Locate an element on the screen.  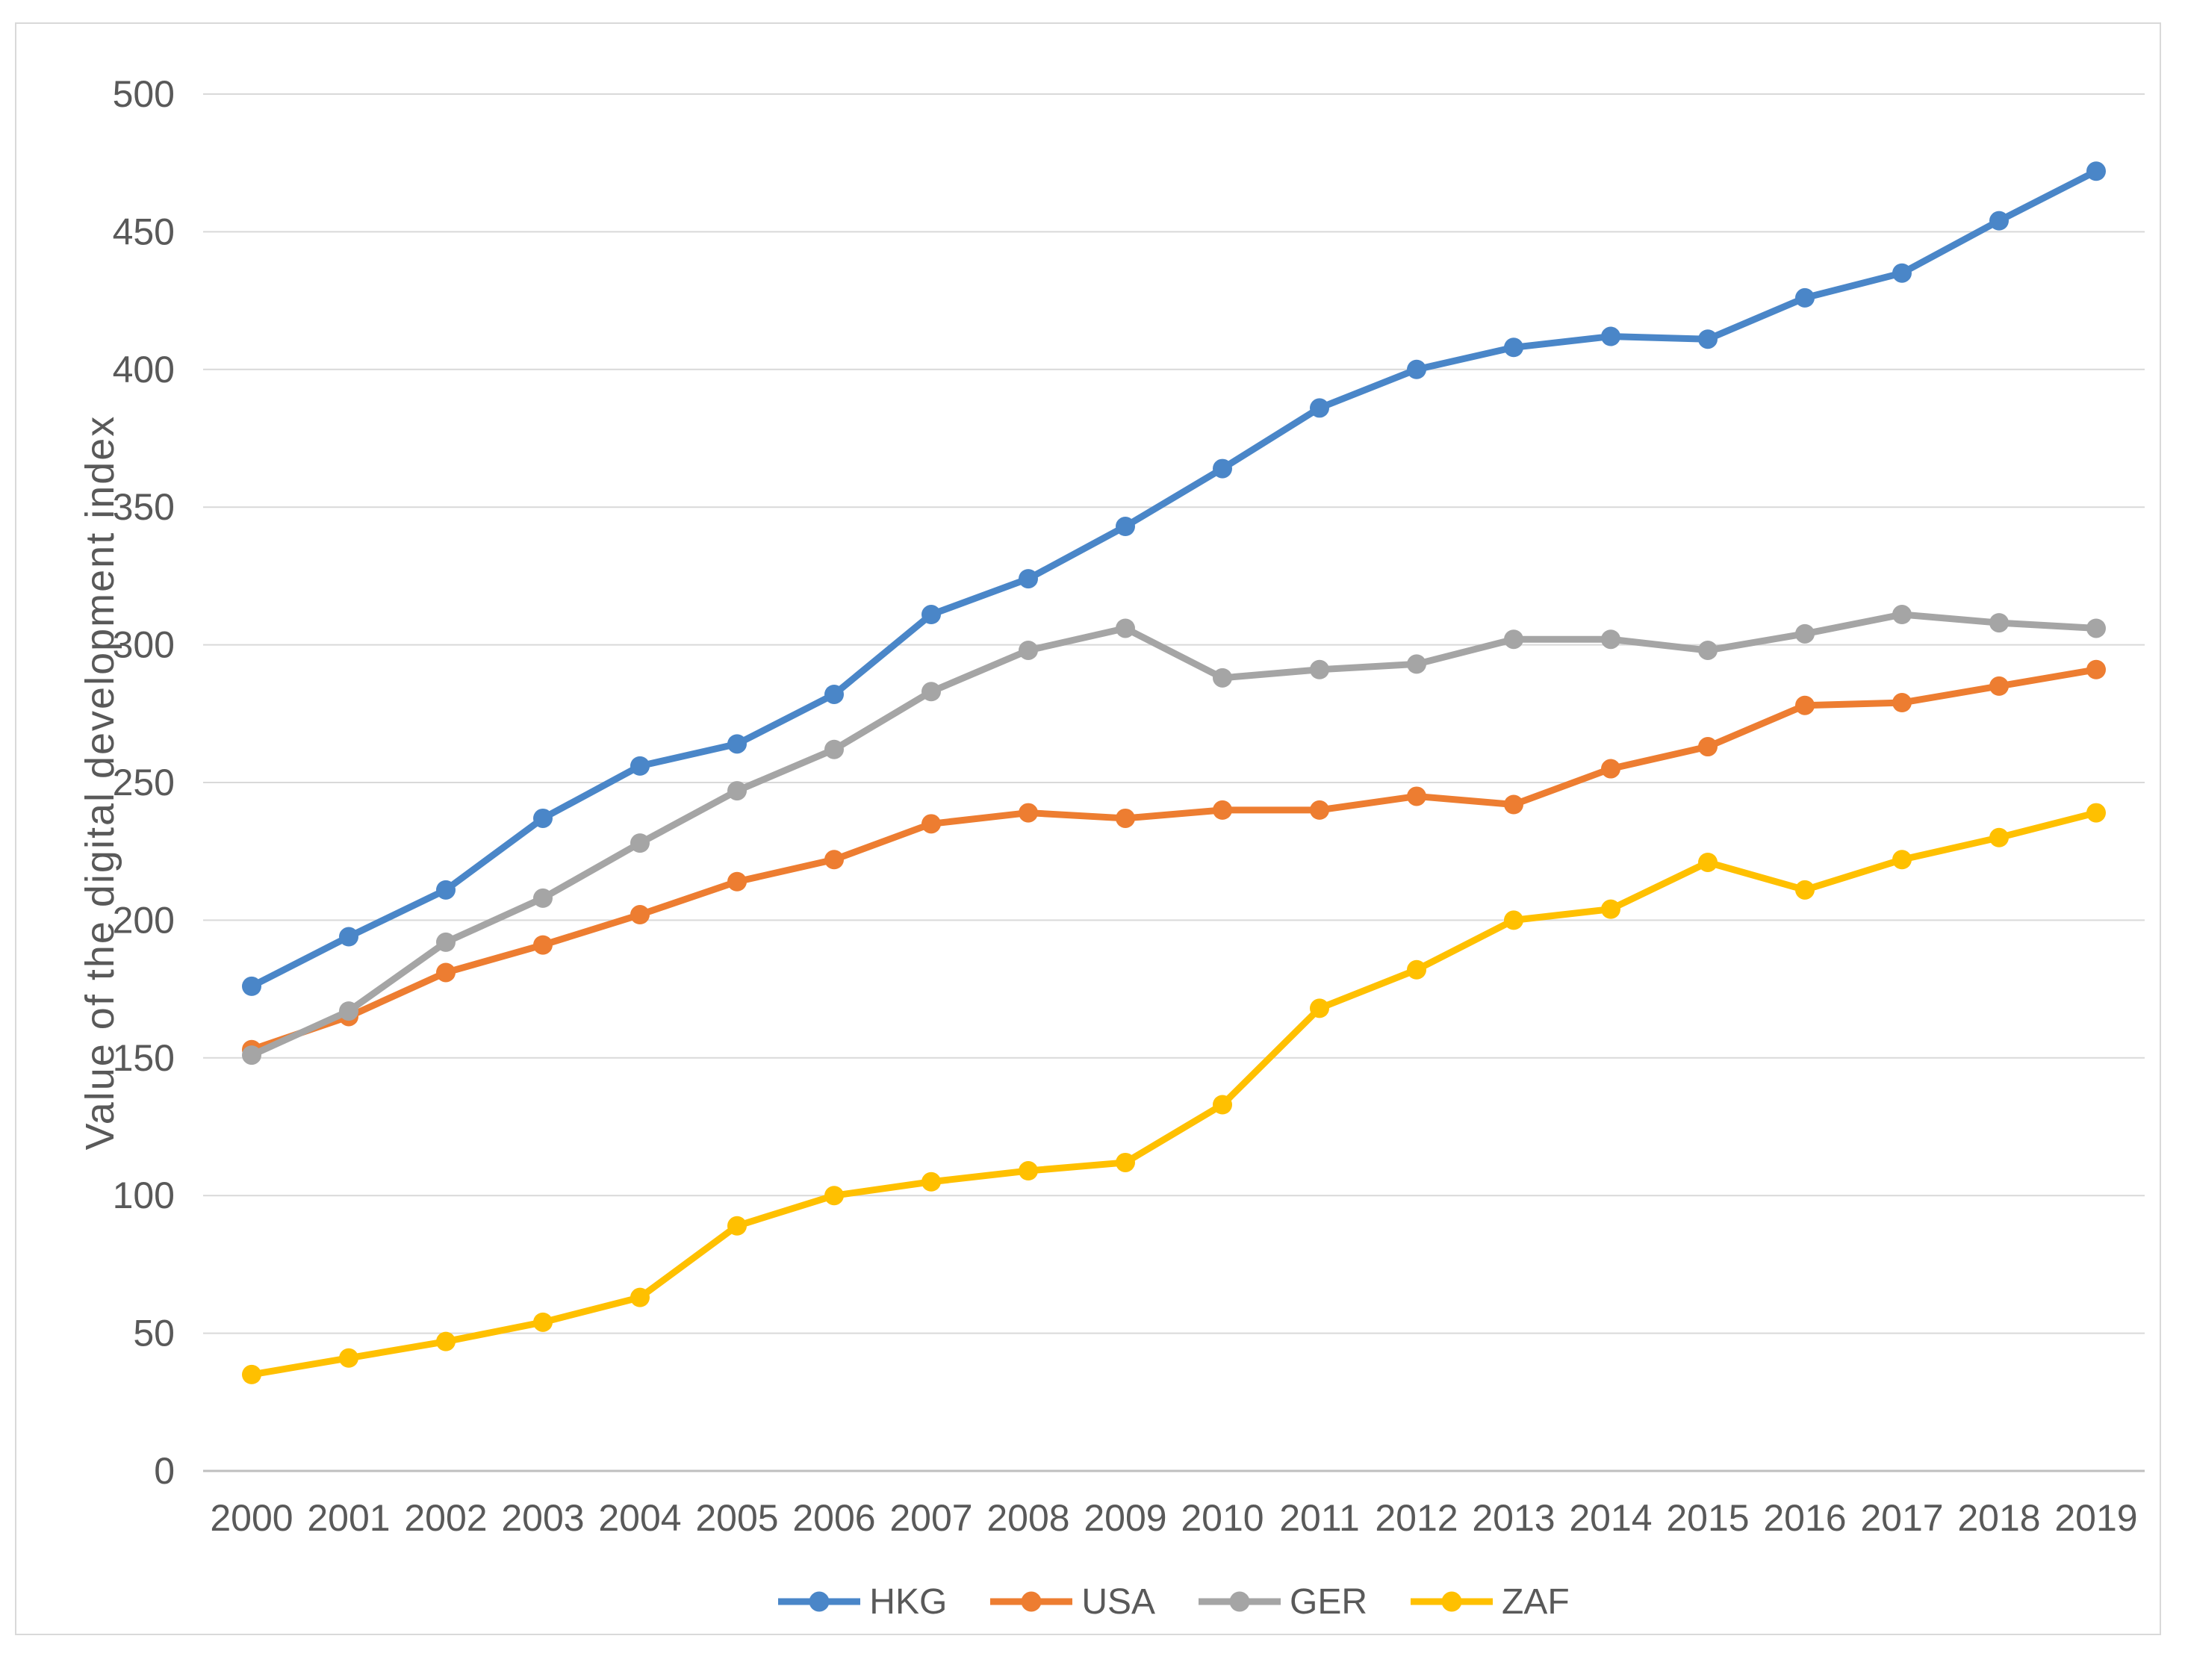
x-tick-label: 2011 is located at coordinates (1319, 1518).